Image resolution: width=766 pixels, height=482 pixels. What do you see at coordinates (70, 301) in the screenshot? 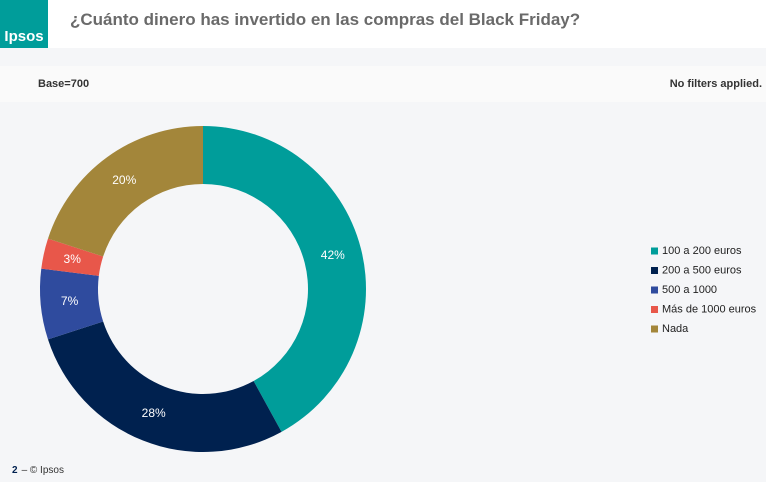
I see `data-label: 7%` at bounding box center [70, 301].